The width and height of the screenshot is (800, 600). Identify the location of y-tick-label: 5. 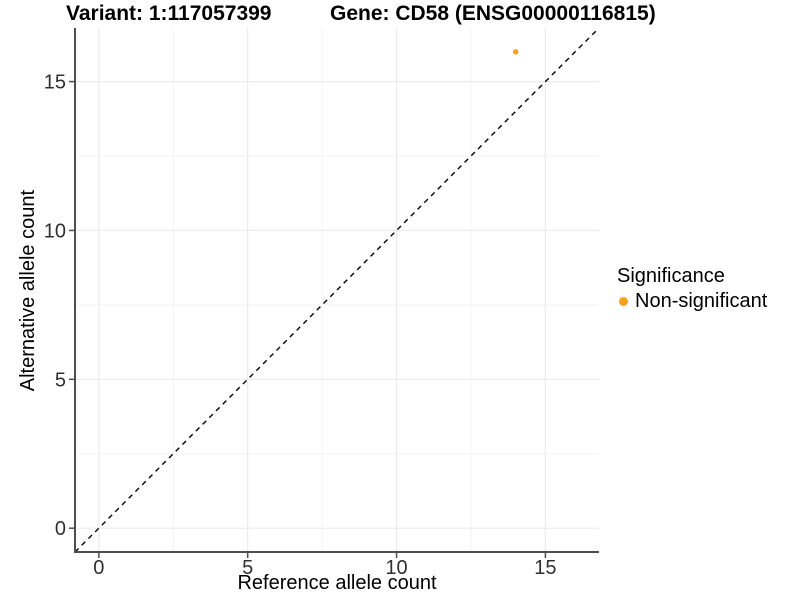
(60, 380).